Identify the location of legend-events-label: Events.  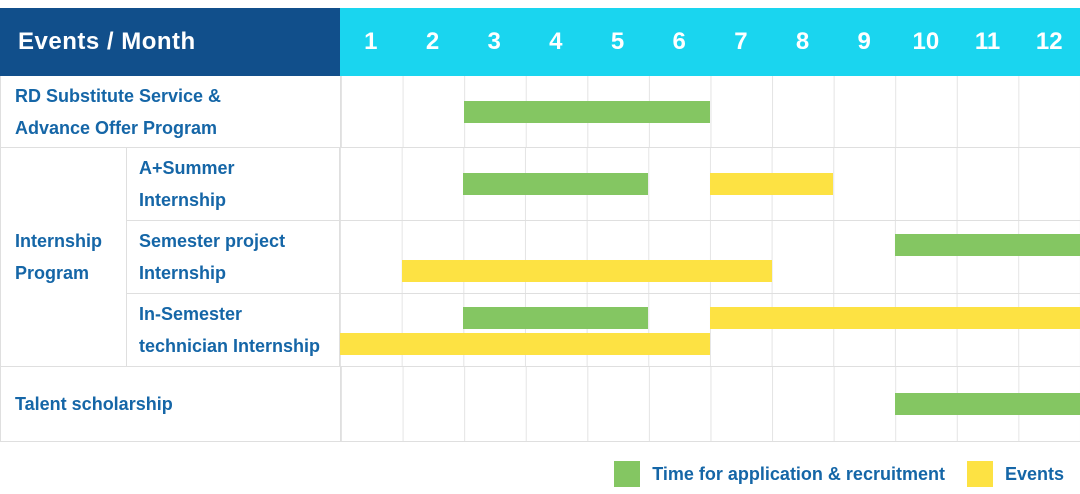
(1034, 473).